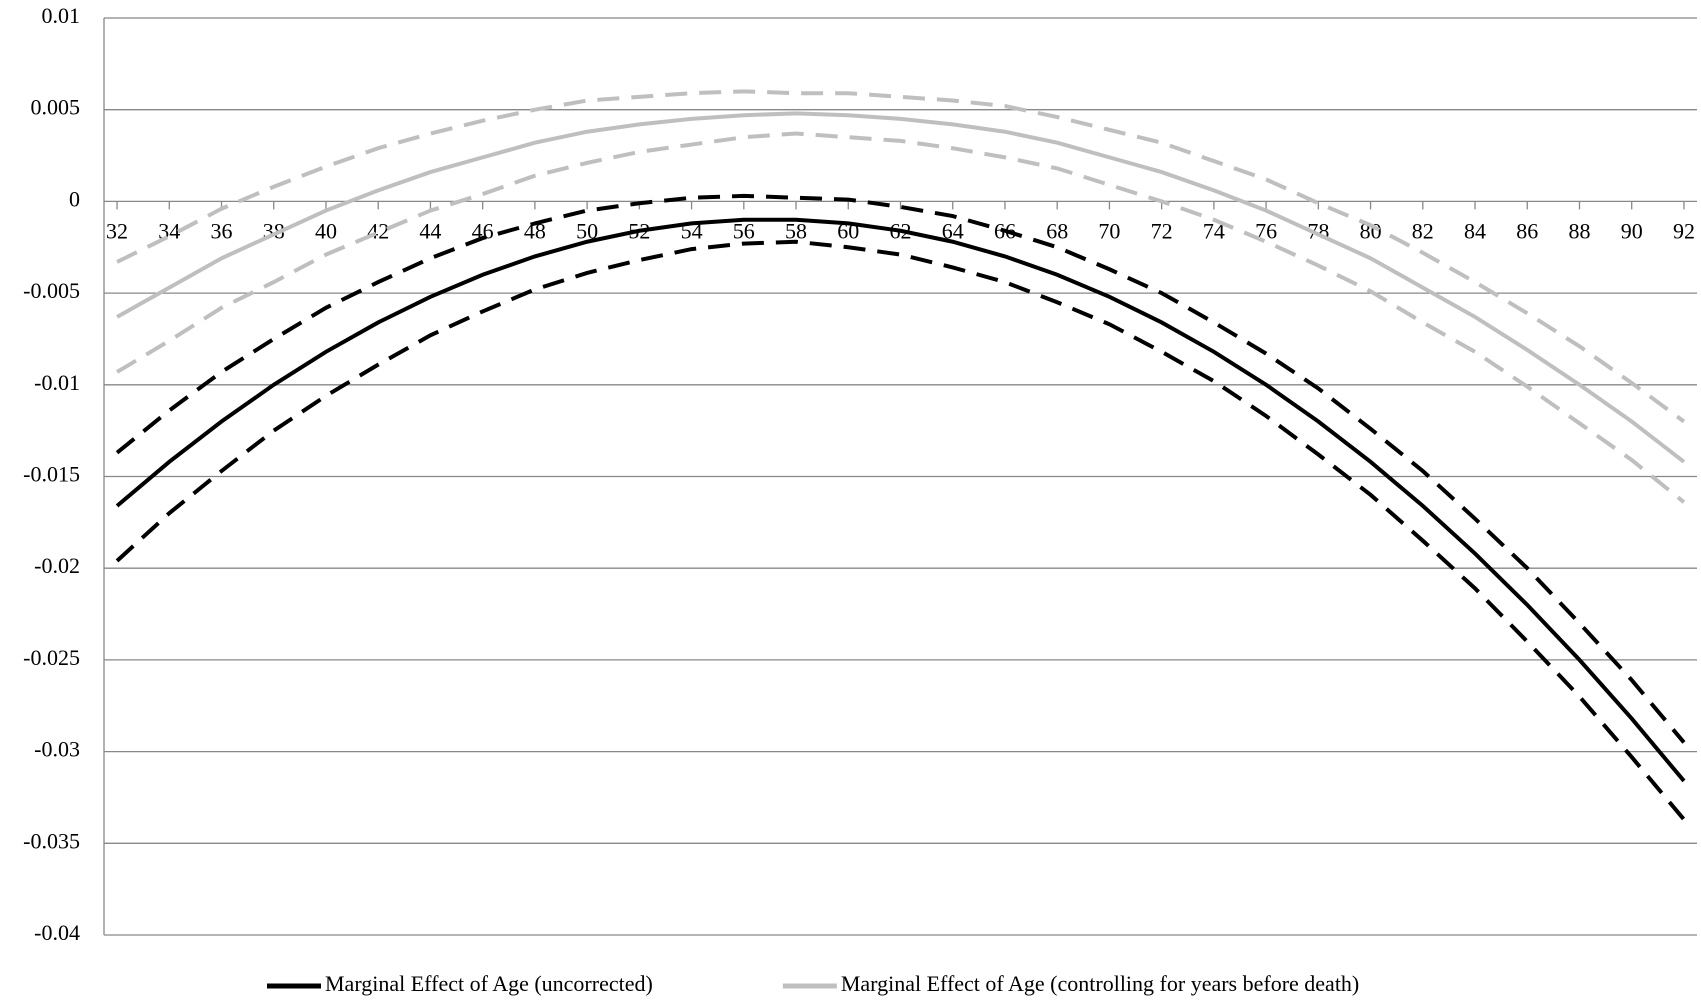  Describe the element at coordinates (796, 230) in the screenshot. I see `x-tick-label: 58` at that location.